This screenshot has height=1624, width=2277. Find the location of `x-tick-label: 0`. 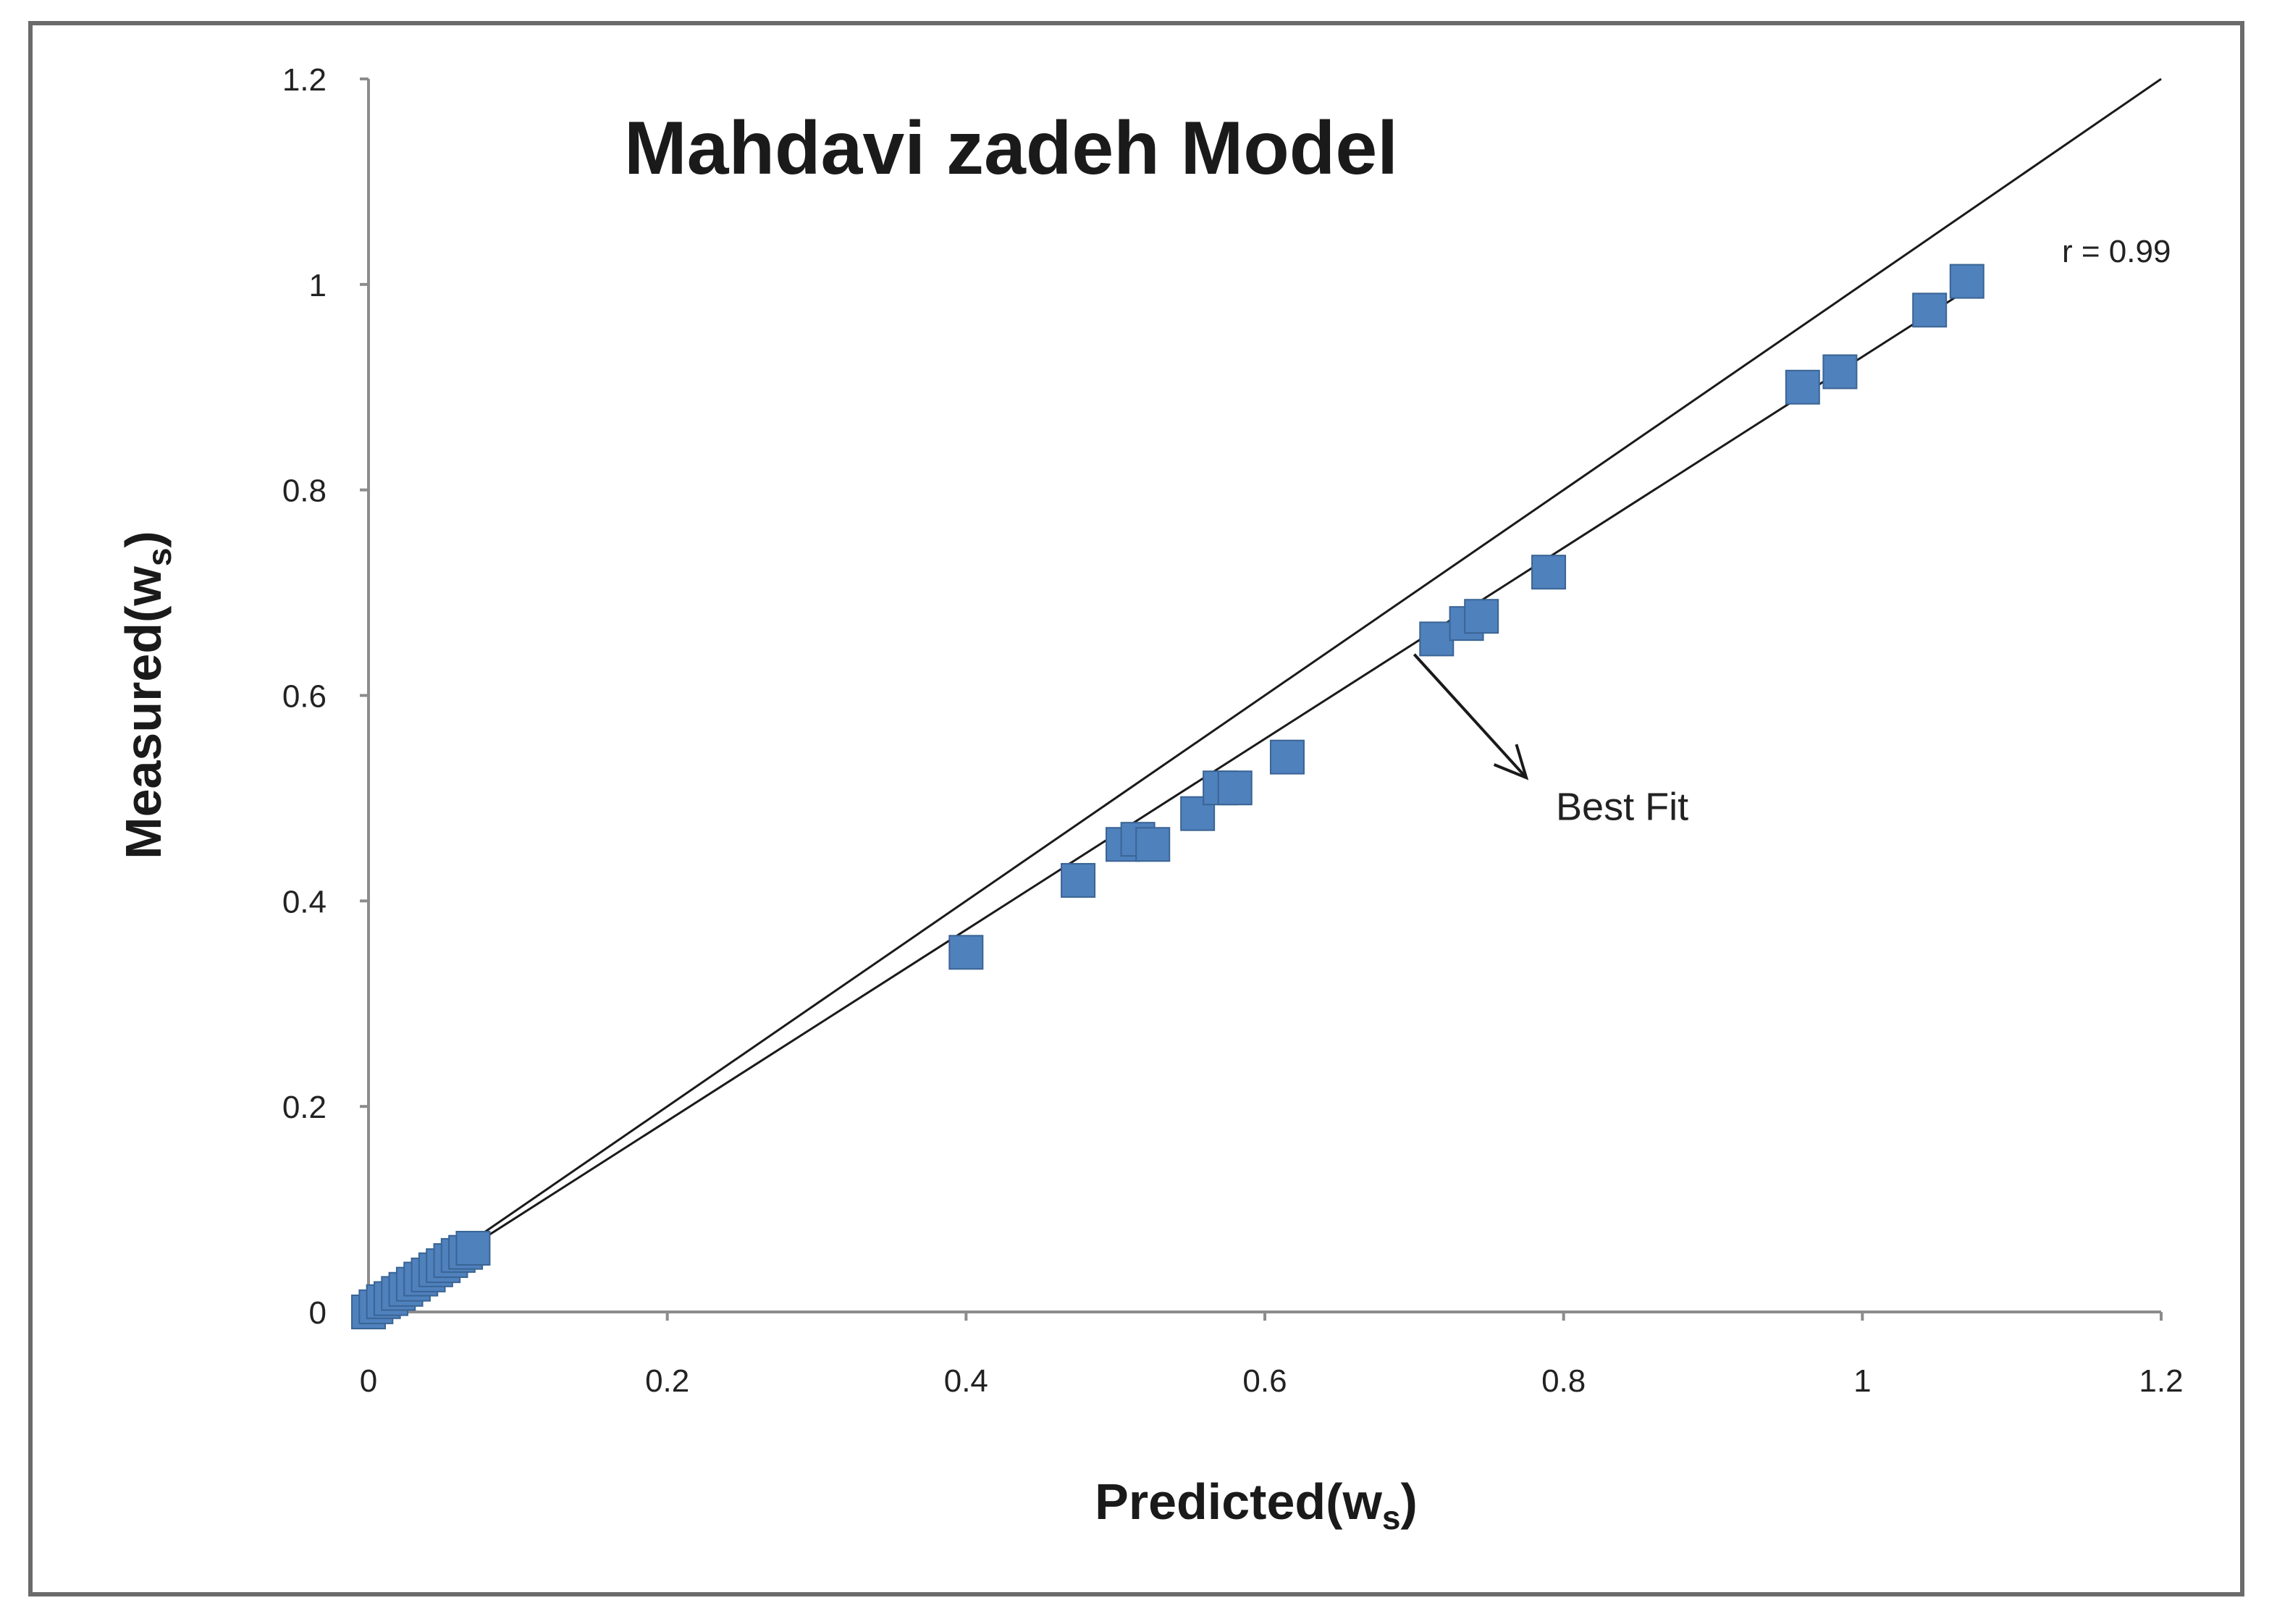

x-tick-label: 0 is located at coordinates (368, 1381).